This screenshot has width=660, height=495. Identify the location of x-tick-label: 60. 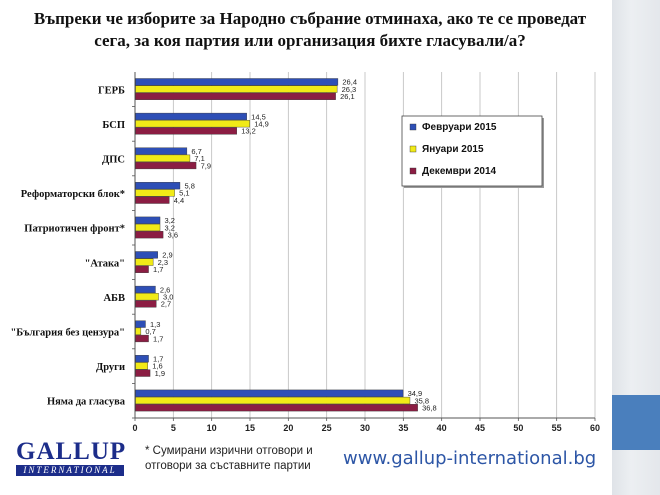
(595, 428).